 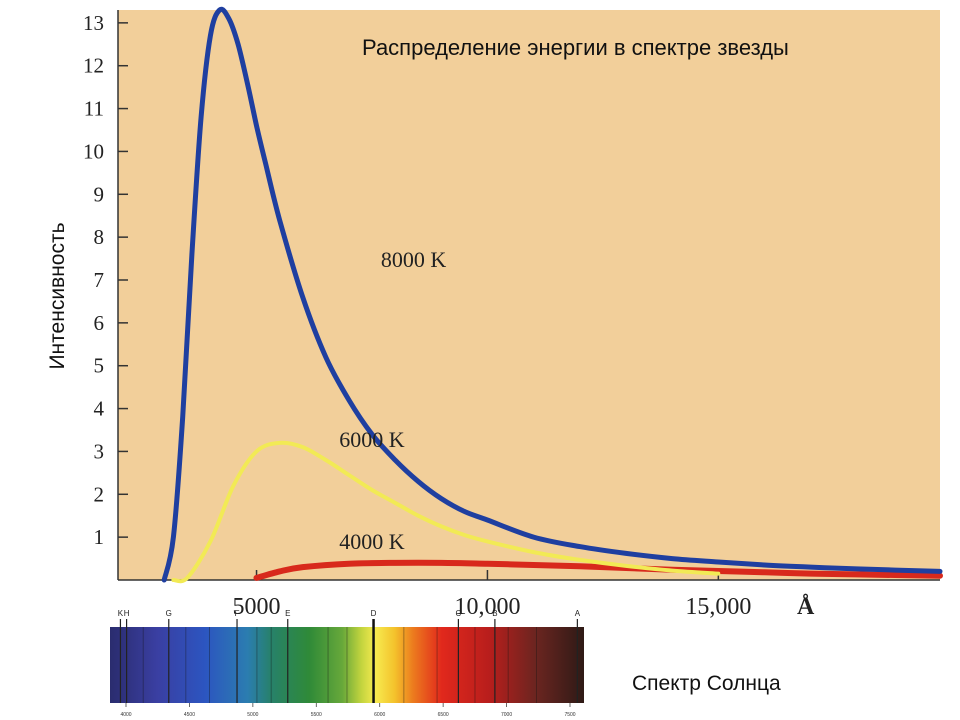 I want to click on x-unit-label: Å, so click(x=806, y=607).